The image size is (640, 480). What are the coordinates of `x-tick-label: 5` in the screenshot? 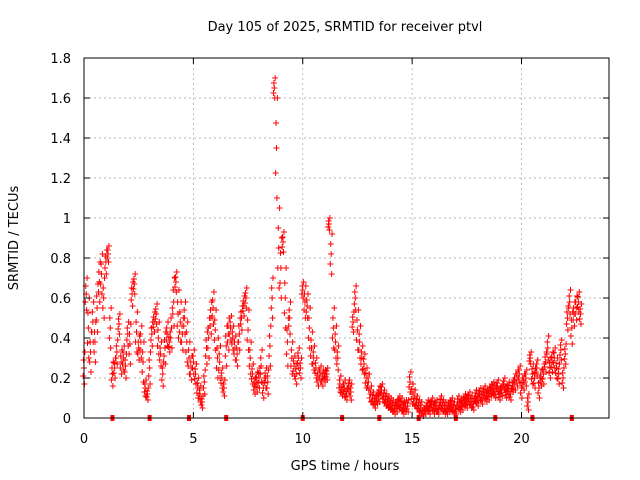 It's located at (193, 439).